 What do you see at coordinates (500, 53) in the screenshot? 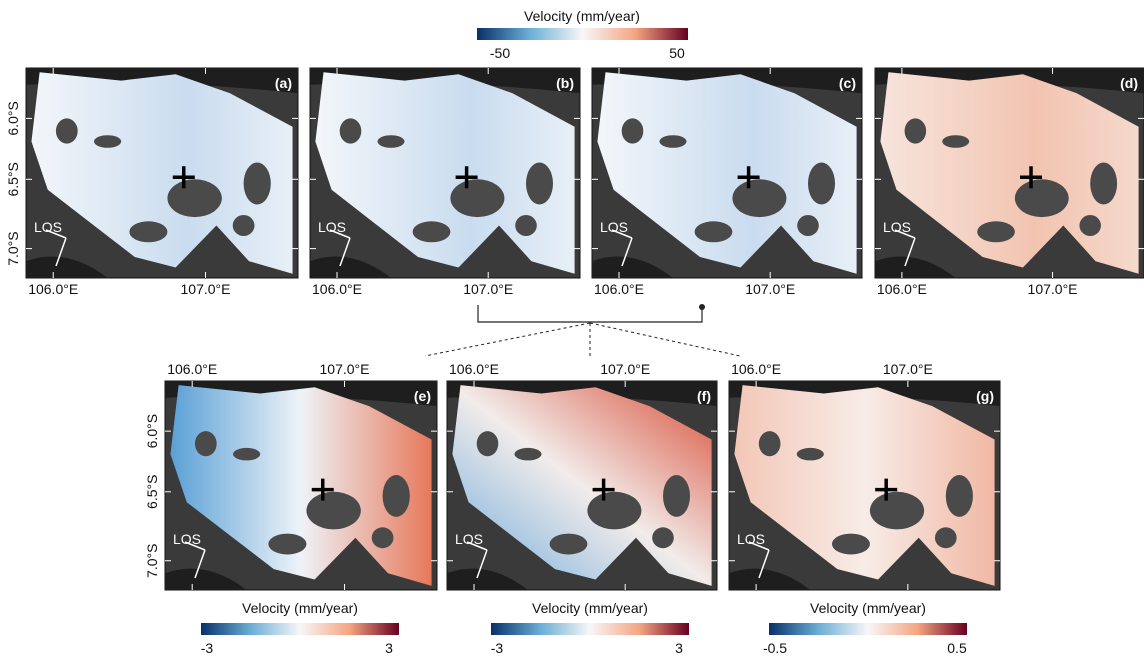
I see `colorbar-min: -50` at bounding box center [500, 53].